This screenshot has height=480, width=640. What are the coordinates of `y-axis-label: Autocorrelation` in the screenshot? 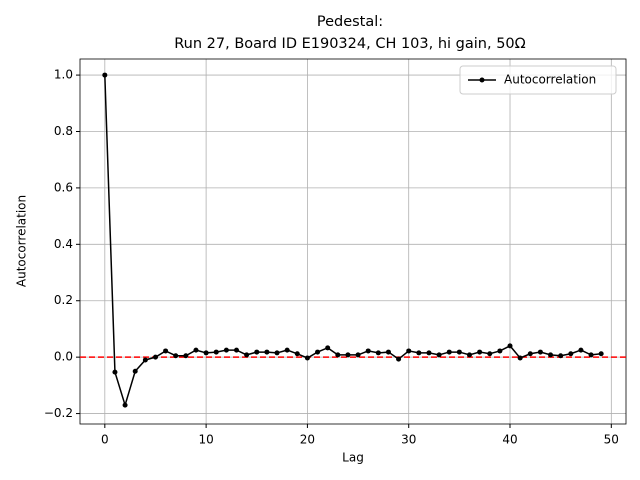 It's located at (22, 241).